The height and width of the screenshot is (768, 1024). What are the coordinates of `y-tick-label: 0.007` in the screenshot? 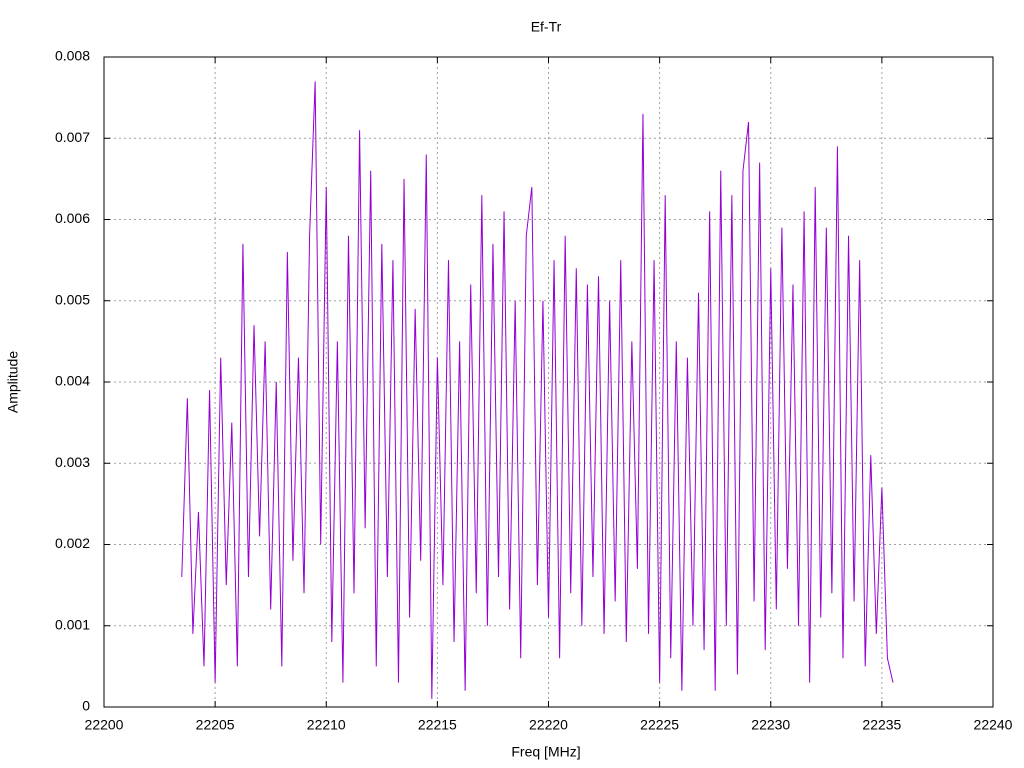 It's located at (72, 137).